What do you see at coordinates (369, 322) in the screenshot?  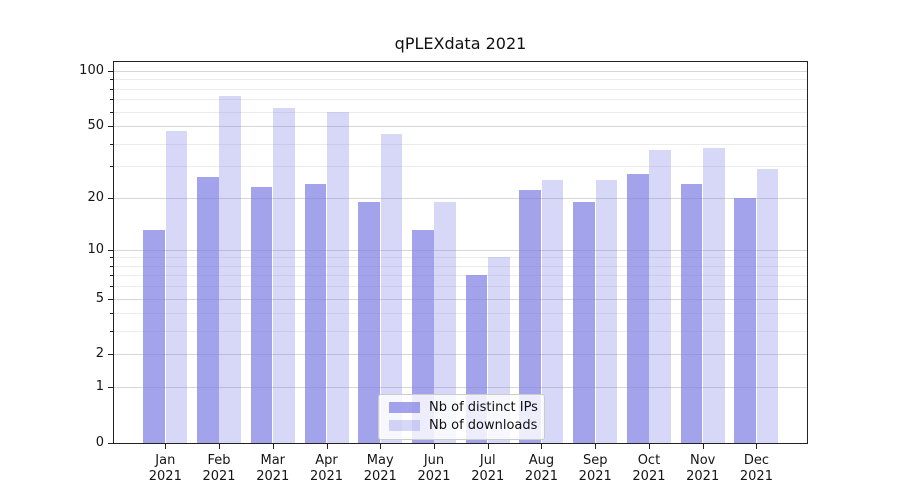 I see `bar-ips-may` at bounding box center [369, 322].